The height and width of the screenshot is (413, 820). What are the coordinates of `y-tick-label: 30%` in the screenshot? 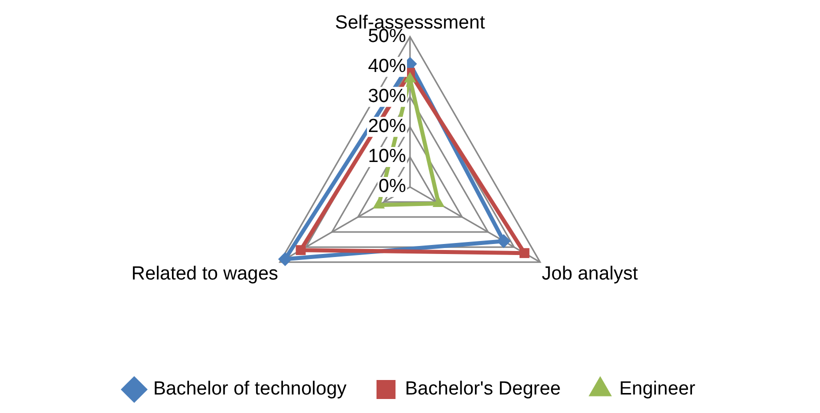 It's located at (387, 97).